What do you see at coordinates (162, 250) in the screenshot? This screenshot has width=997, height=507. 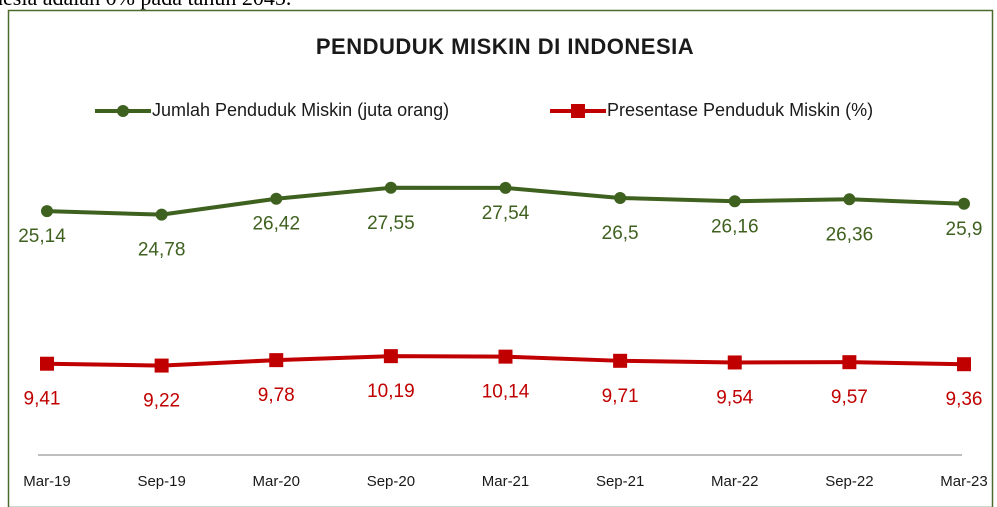 I see `data-label: 24,78` at bounding box center [162, 250].